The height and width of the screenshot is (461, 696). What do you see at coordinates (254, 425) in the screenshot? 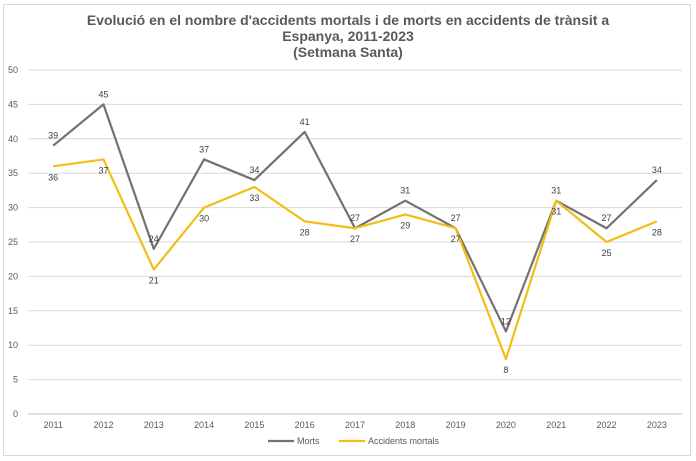
I see `x-tick-label: 2015` at bounding box center [254, 425].